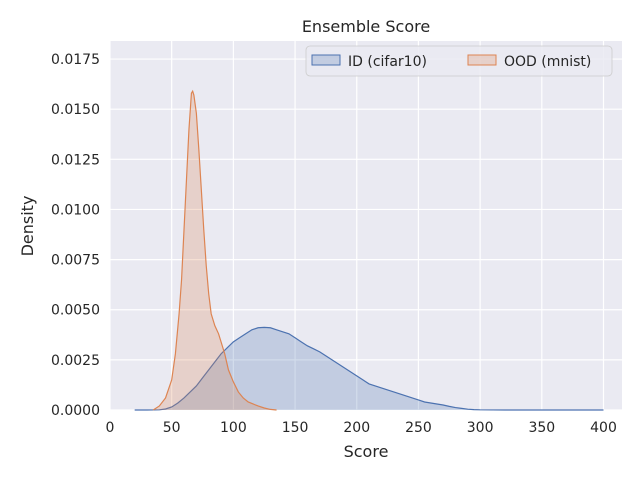  I want to click on y-tick-label: 0.0175, so click(75, 60).